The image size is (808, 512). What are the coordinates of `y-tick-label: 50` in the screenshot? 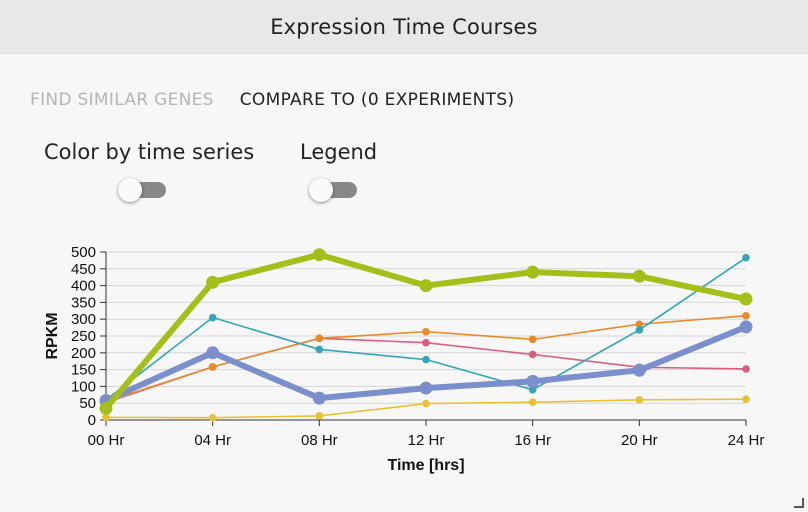 It's located at (87, 403).